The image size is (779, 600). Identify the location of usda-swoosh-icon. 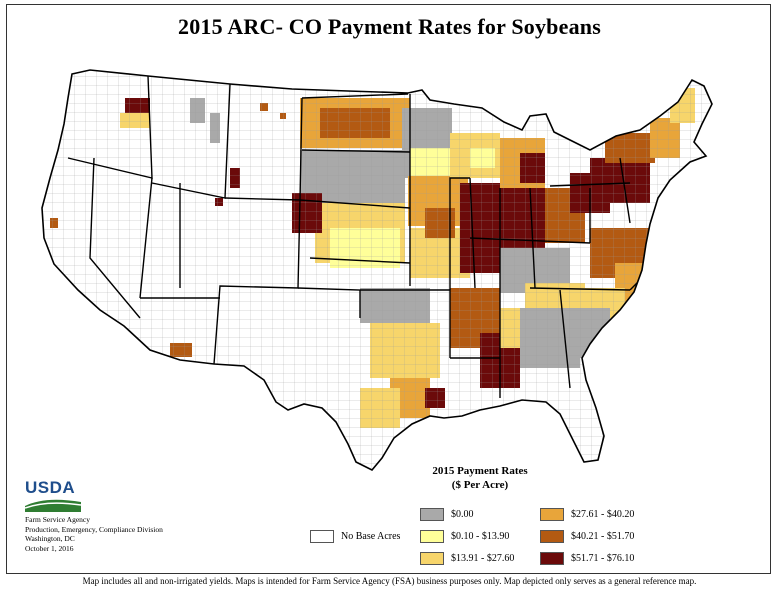
(53, 505).